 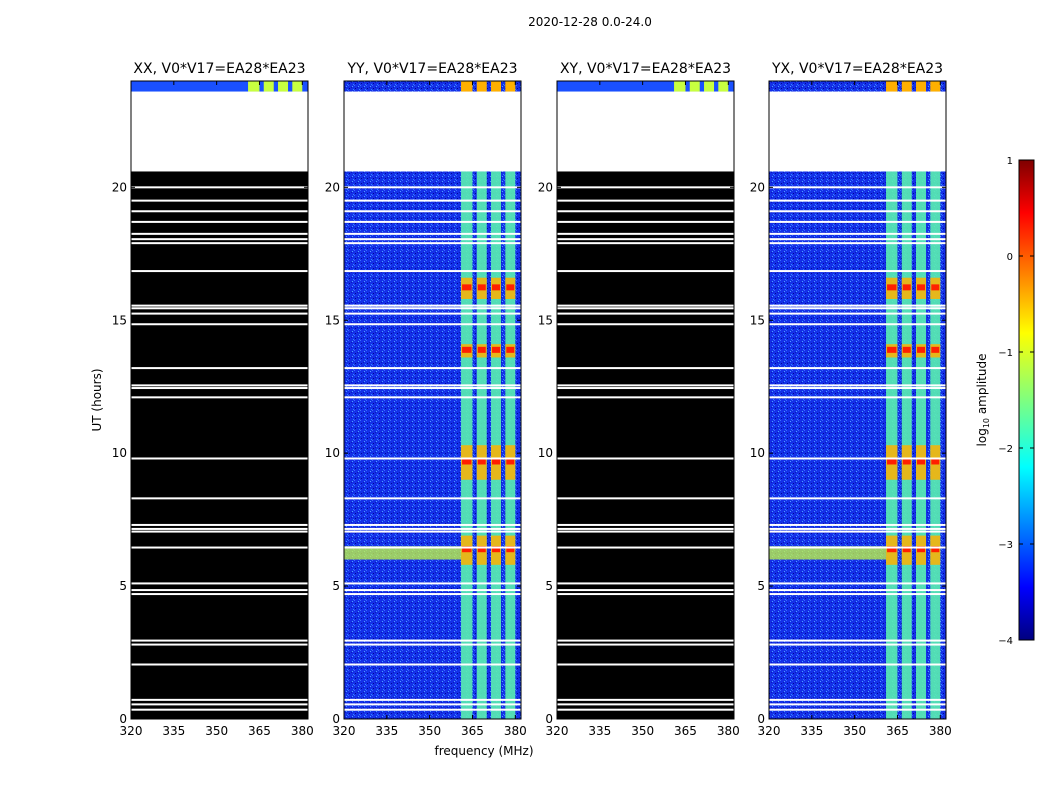 What do you see at coordinates (431, 69) in the screenshot?
I see `panel-title: YY, V0*V17=EA28*EA23` at bounding box center [431, 69].